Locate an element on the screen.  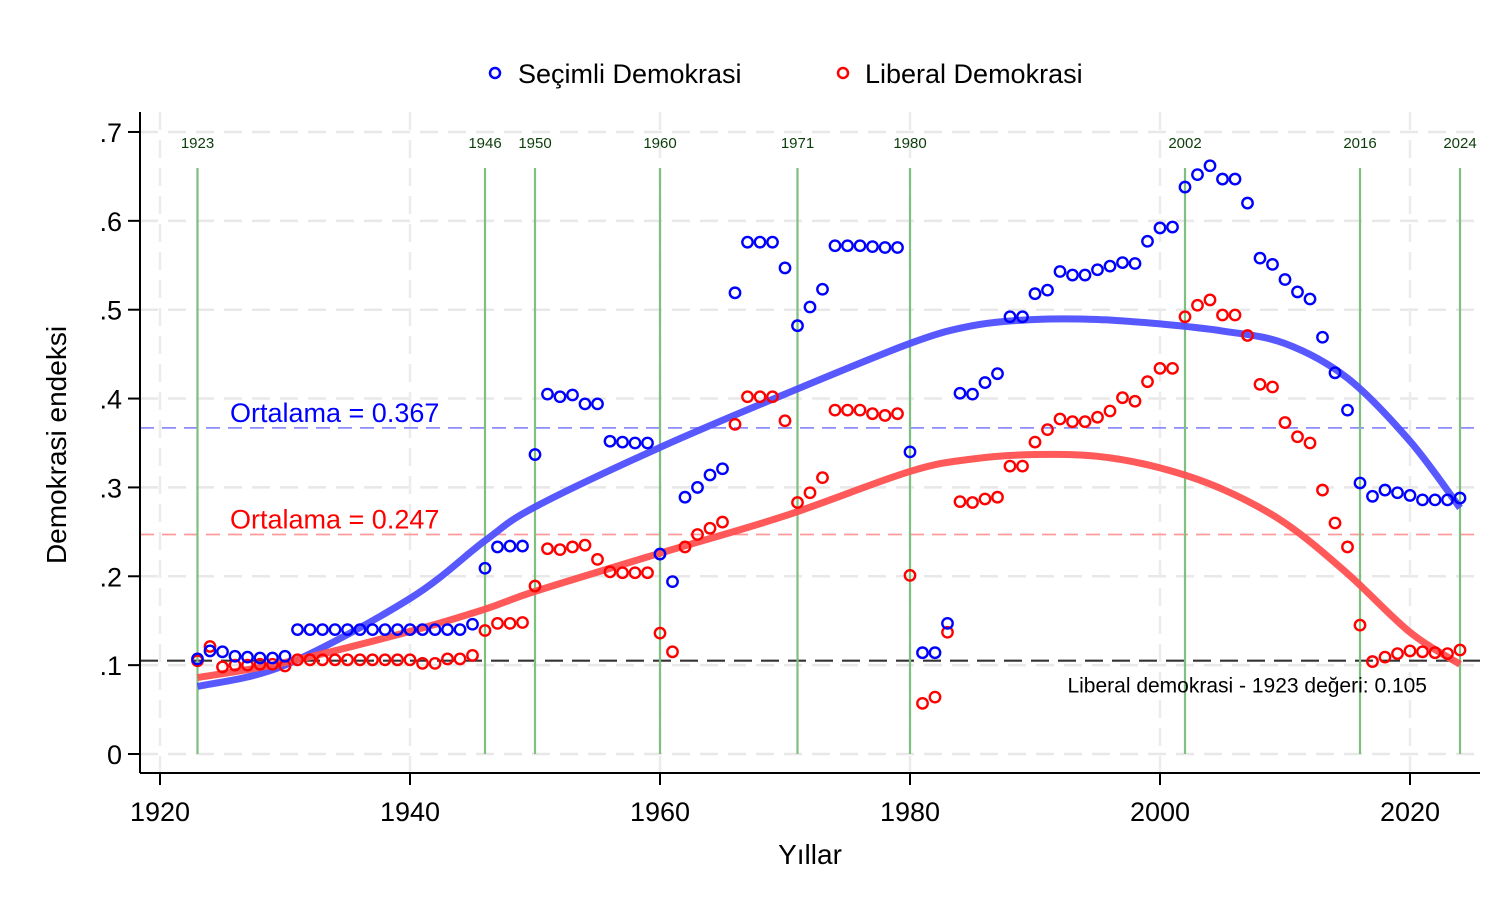
y-tick-label: .2 is located at coordinates (110, 577).